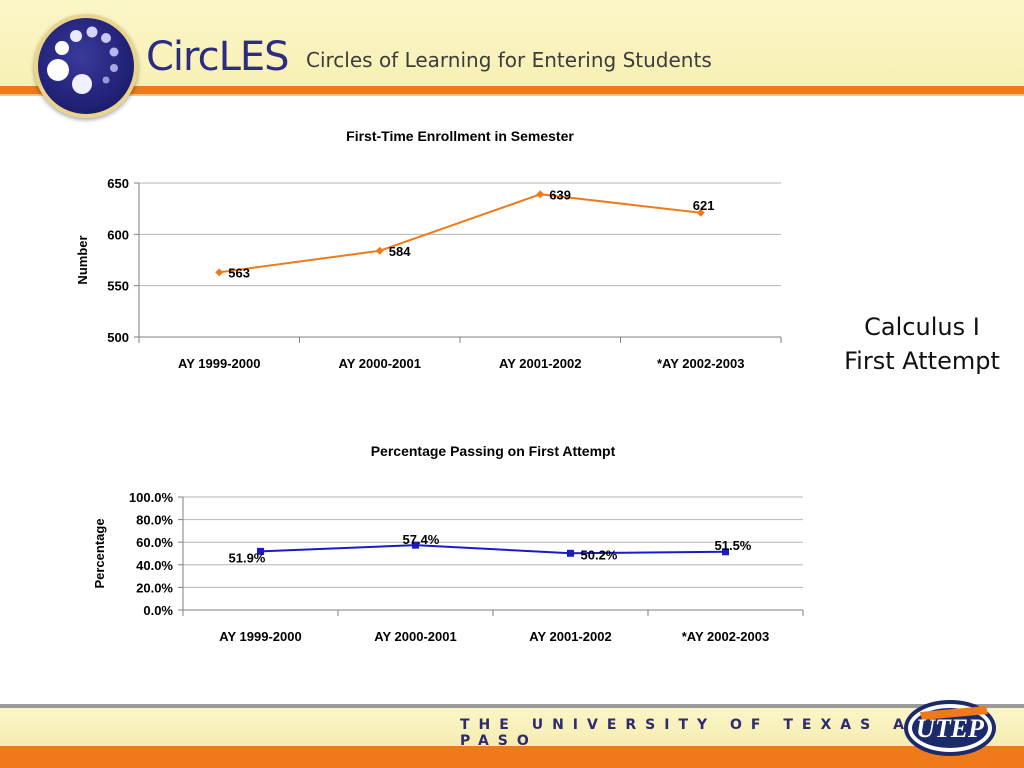  Describe the element at coordinates (154, 565) in the screenshot. I see `y-tick-label: 40.0%` at that location.